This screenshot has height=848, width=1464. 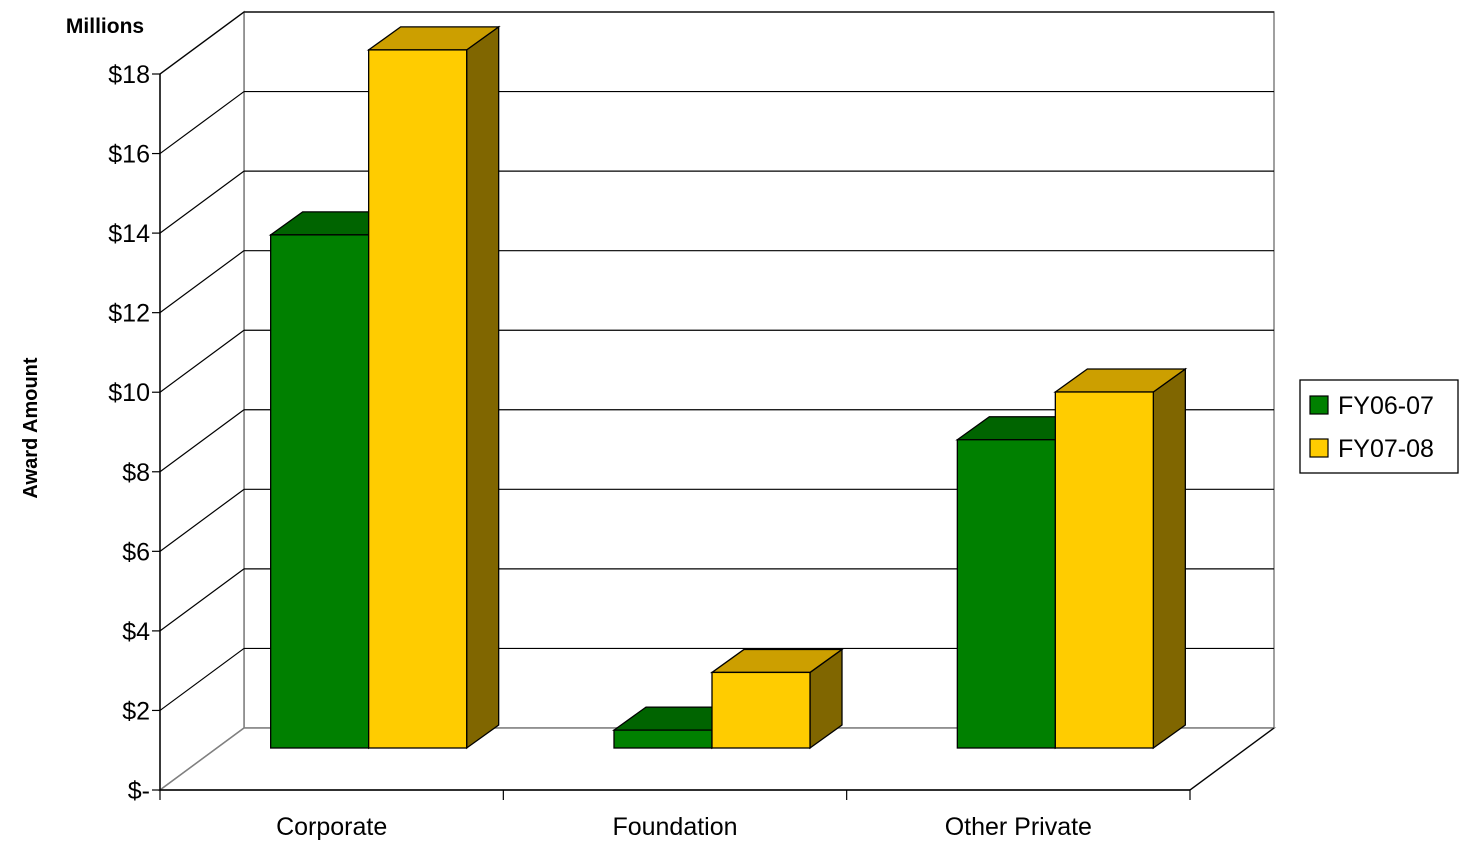 What do you see at coordinates (31, 427) in the screenshot?
I see `y-axis-title: Award Amount` at bounding box center [31, 427].